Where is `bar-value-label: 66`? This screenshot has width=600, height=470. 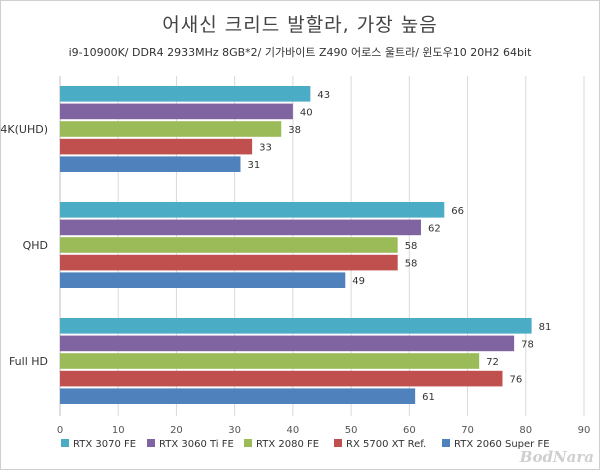 bar-value-label: 66 is located at coordinates (457, 211).